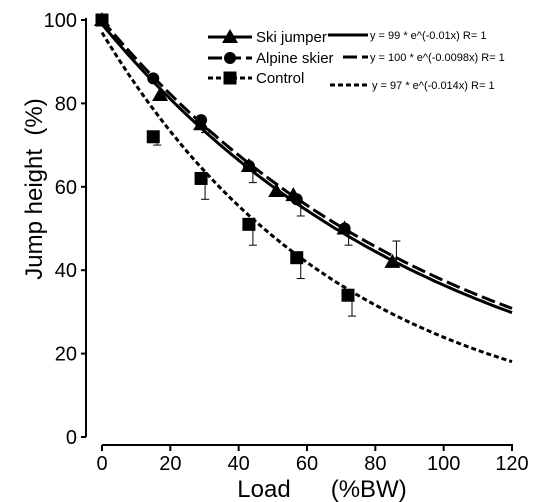 The image size is (549, 502). Describe the element at coordinates (321, 489) in the screenshot. I see `x-axis-title: Load (%BW)` at that location.